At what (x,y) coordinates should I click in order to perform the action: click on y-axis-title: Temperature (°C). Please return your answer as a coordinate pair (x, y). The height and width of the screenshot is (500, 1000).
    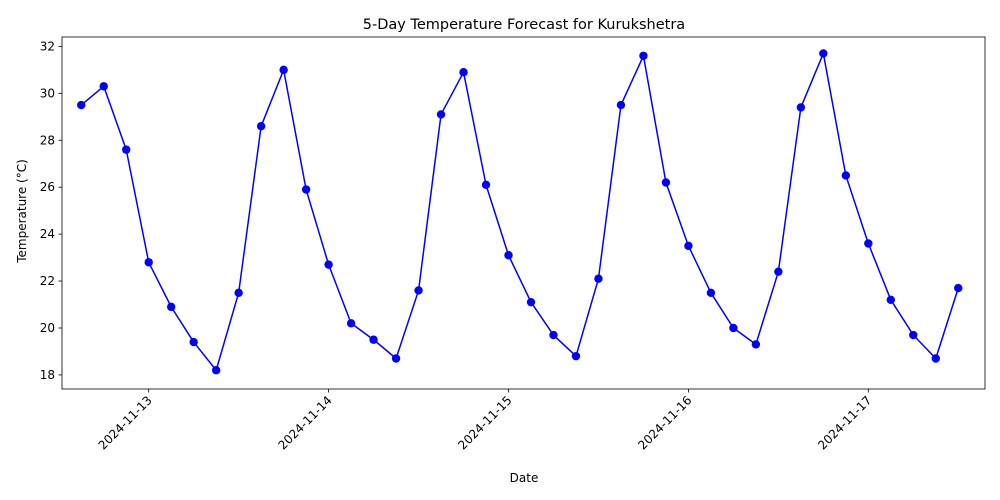
    Looking at the image, I should click on (22, 211).